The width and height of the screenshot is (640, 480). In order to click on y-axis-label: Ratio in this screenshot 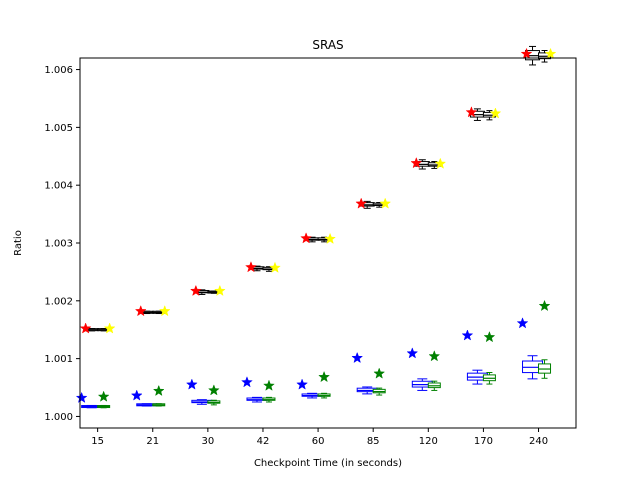, I will do `click(18, 243)`.